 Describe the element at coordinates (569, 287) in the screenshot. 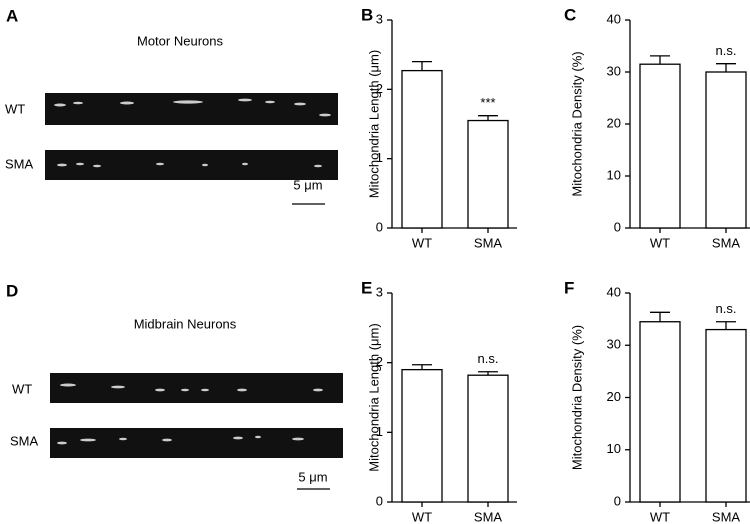

I see `panel-label: F` at that location.